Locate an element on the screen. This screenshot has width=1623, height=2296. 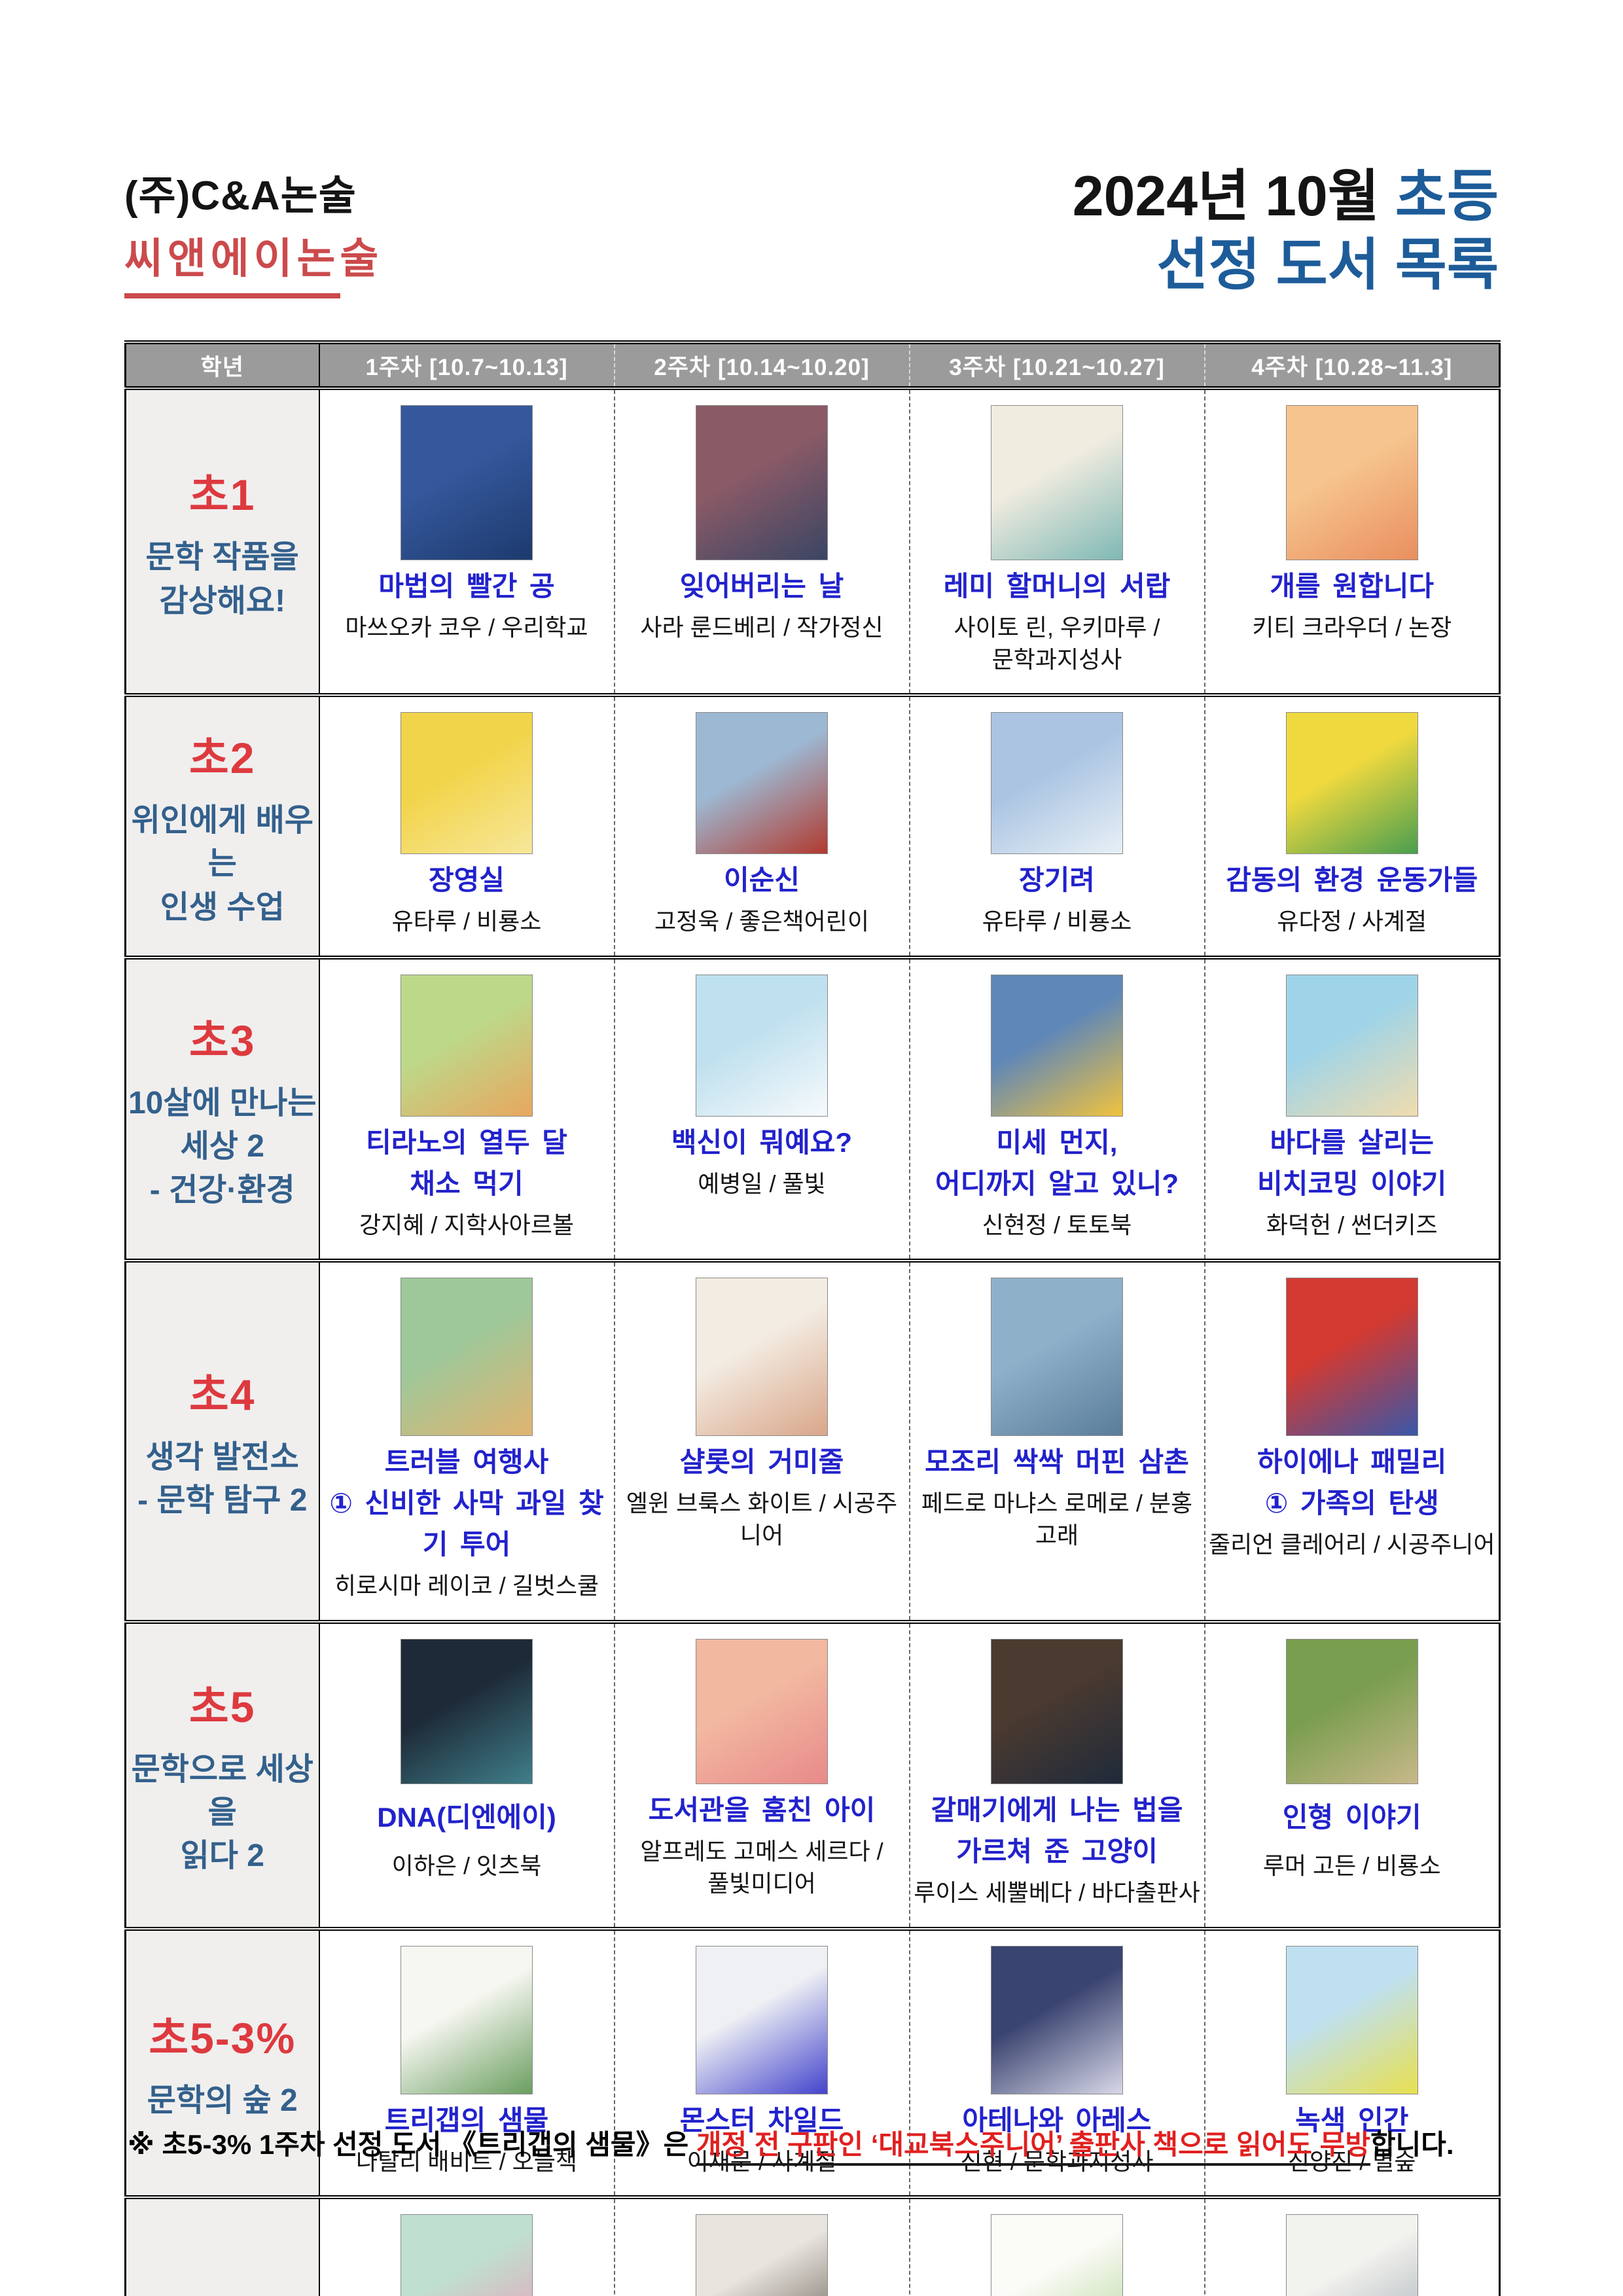
book-author-publisher: 고정욱 / 좋은책어린이 is located at coordinates (761, 922).